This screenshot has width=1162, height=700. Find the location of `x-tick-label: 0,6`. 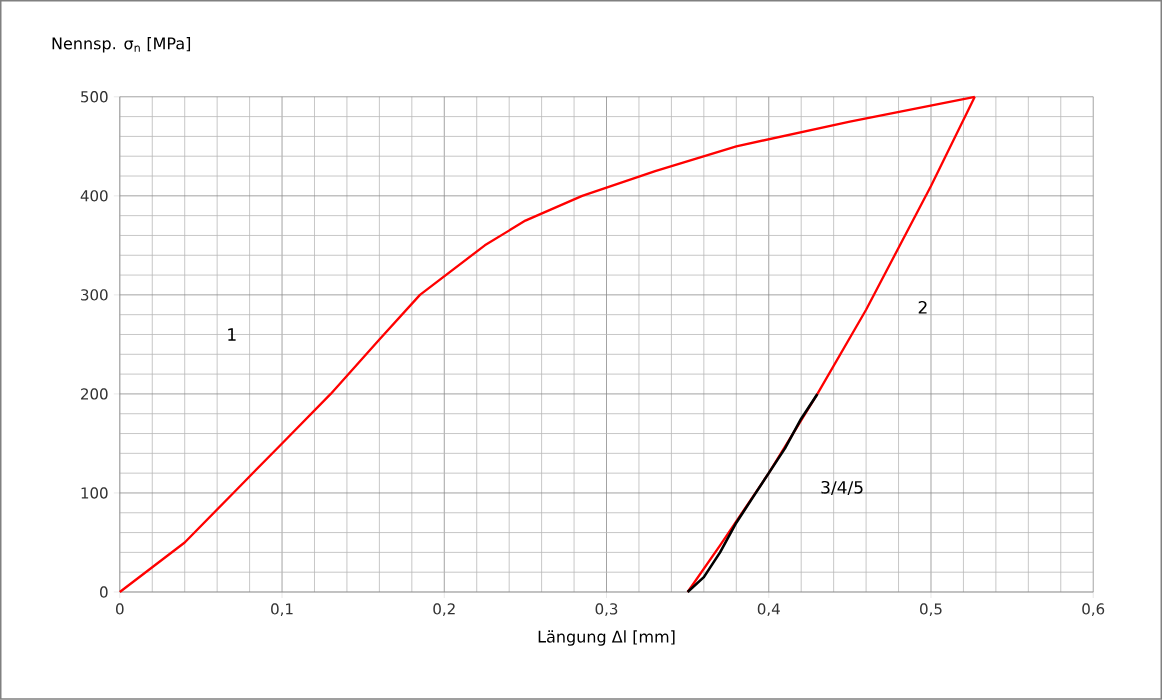

x-tick-label: 0,6 is located at coordinates (1093, 610).